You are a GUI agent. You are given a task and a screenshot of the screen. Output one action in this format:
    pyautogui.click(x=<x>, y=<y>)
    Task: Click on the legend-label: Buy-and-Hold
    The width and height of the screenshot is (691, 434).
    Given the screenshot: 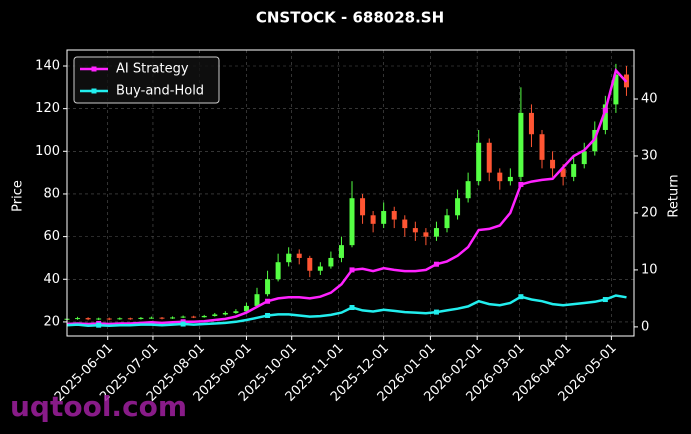 What is the action you would take?
    pyautogui.click(x=160, y=91)
    